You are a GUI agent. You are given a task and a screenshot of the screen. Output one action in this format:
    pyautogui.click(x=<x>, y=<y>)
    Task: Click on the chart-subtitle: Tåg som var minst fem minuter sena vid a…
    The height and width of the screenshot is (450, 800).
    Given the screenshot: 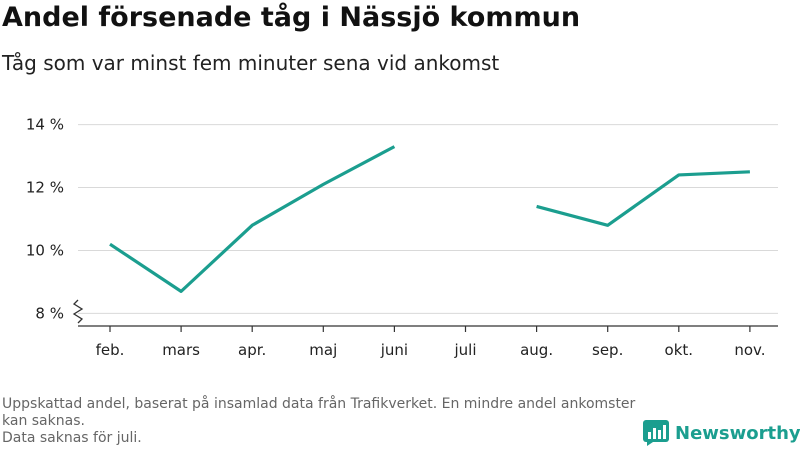 What is the action you would take?
    pyautogui.click(x=251, y=63)
    